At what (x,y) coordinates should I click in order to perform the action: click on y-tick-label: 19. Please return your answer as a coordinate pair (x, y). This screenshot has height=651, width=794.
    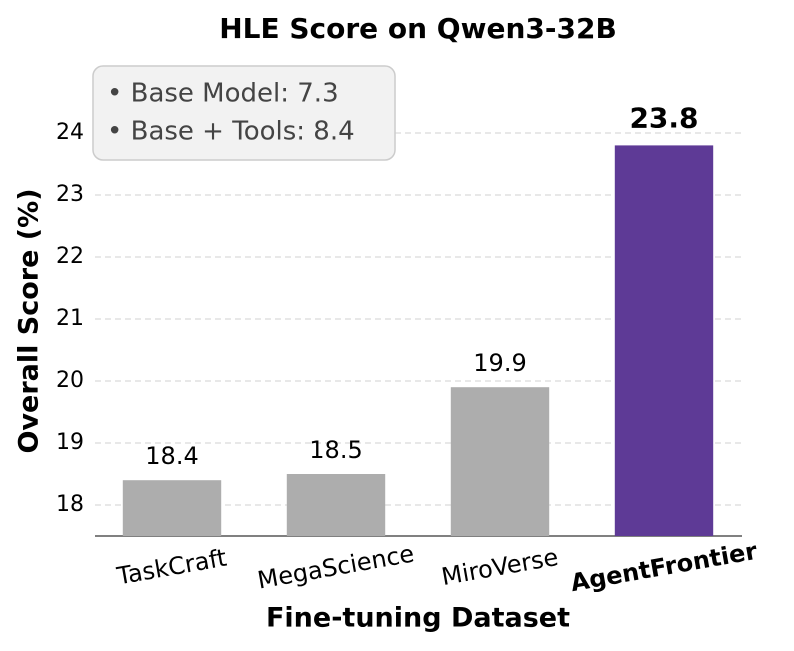
    Looking at the image, I should click on (70, 442).